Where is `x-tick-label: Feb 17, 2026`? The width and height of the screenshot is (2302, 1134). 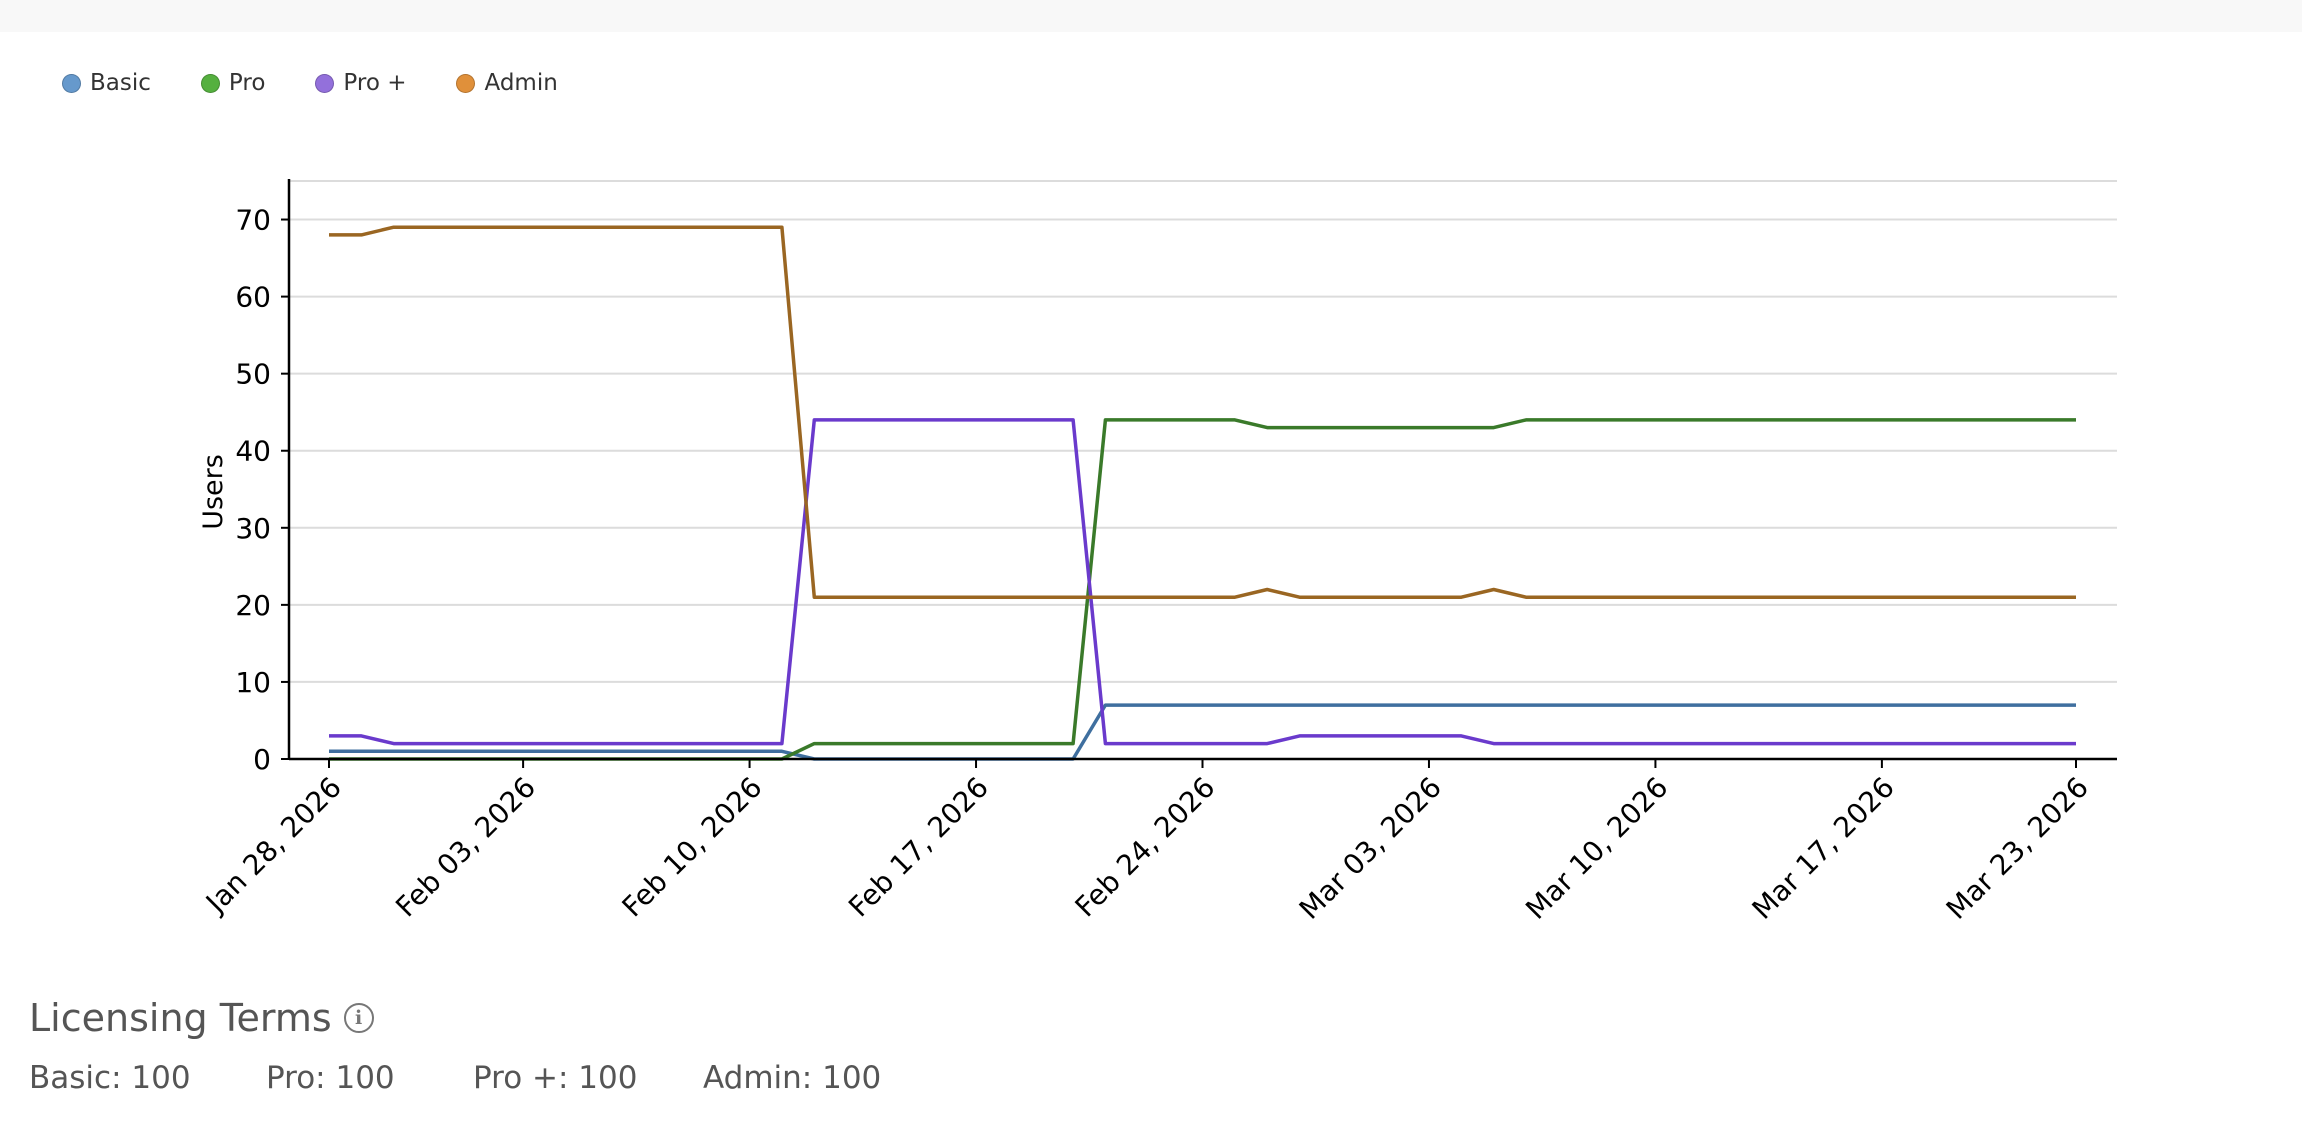 x-tick-label: Feb 17, 2026 is located at coordinates (918, 847).